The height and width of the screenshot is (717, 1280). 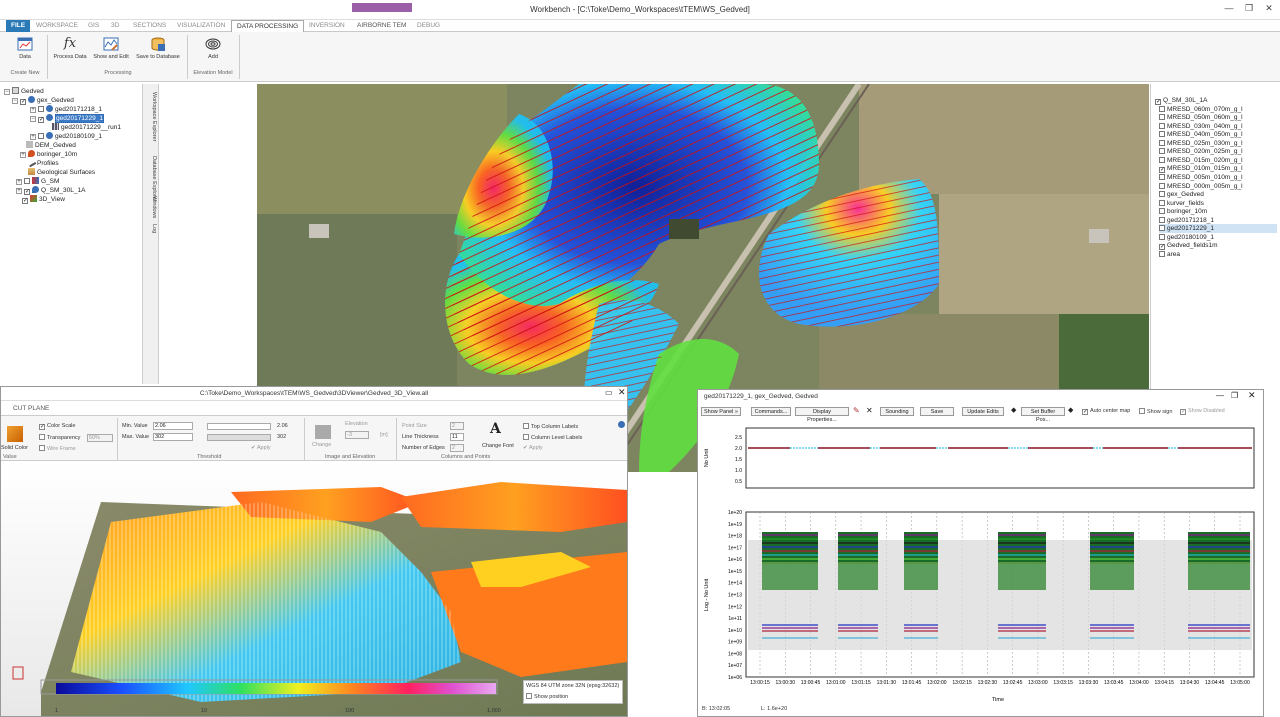 What do you see at coordinates (1181, 194) in the screenshot?
I see `layer-item: gex_Gedved` at bounding box center [1181, 194].